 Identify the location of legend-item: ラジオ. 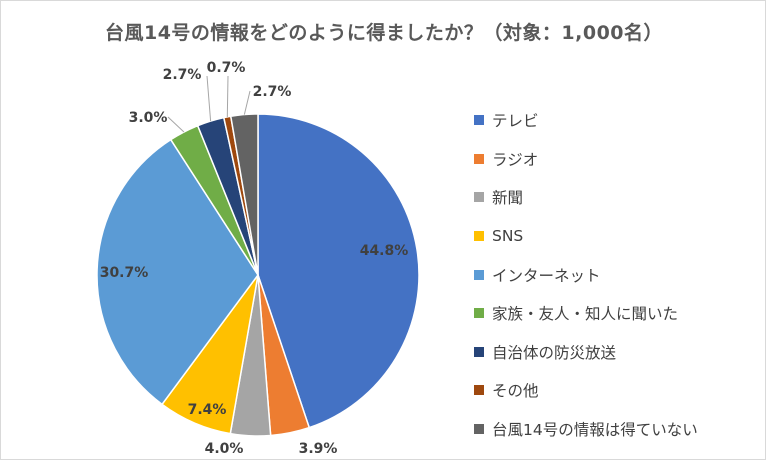
(586, 159).